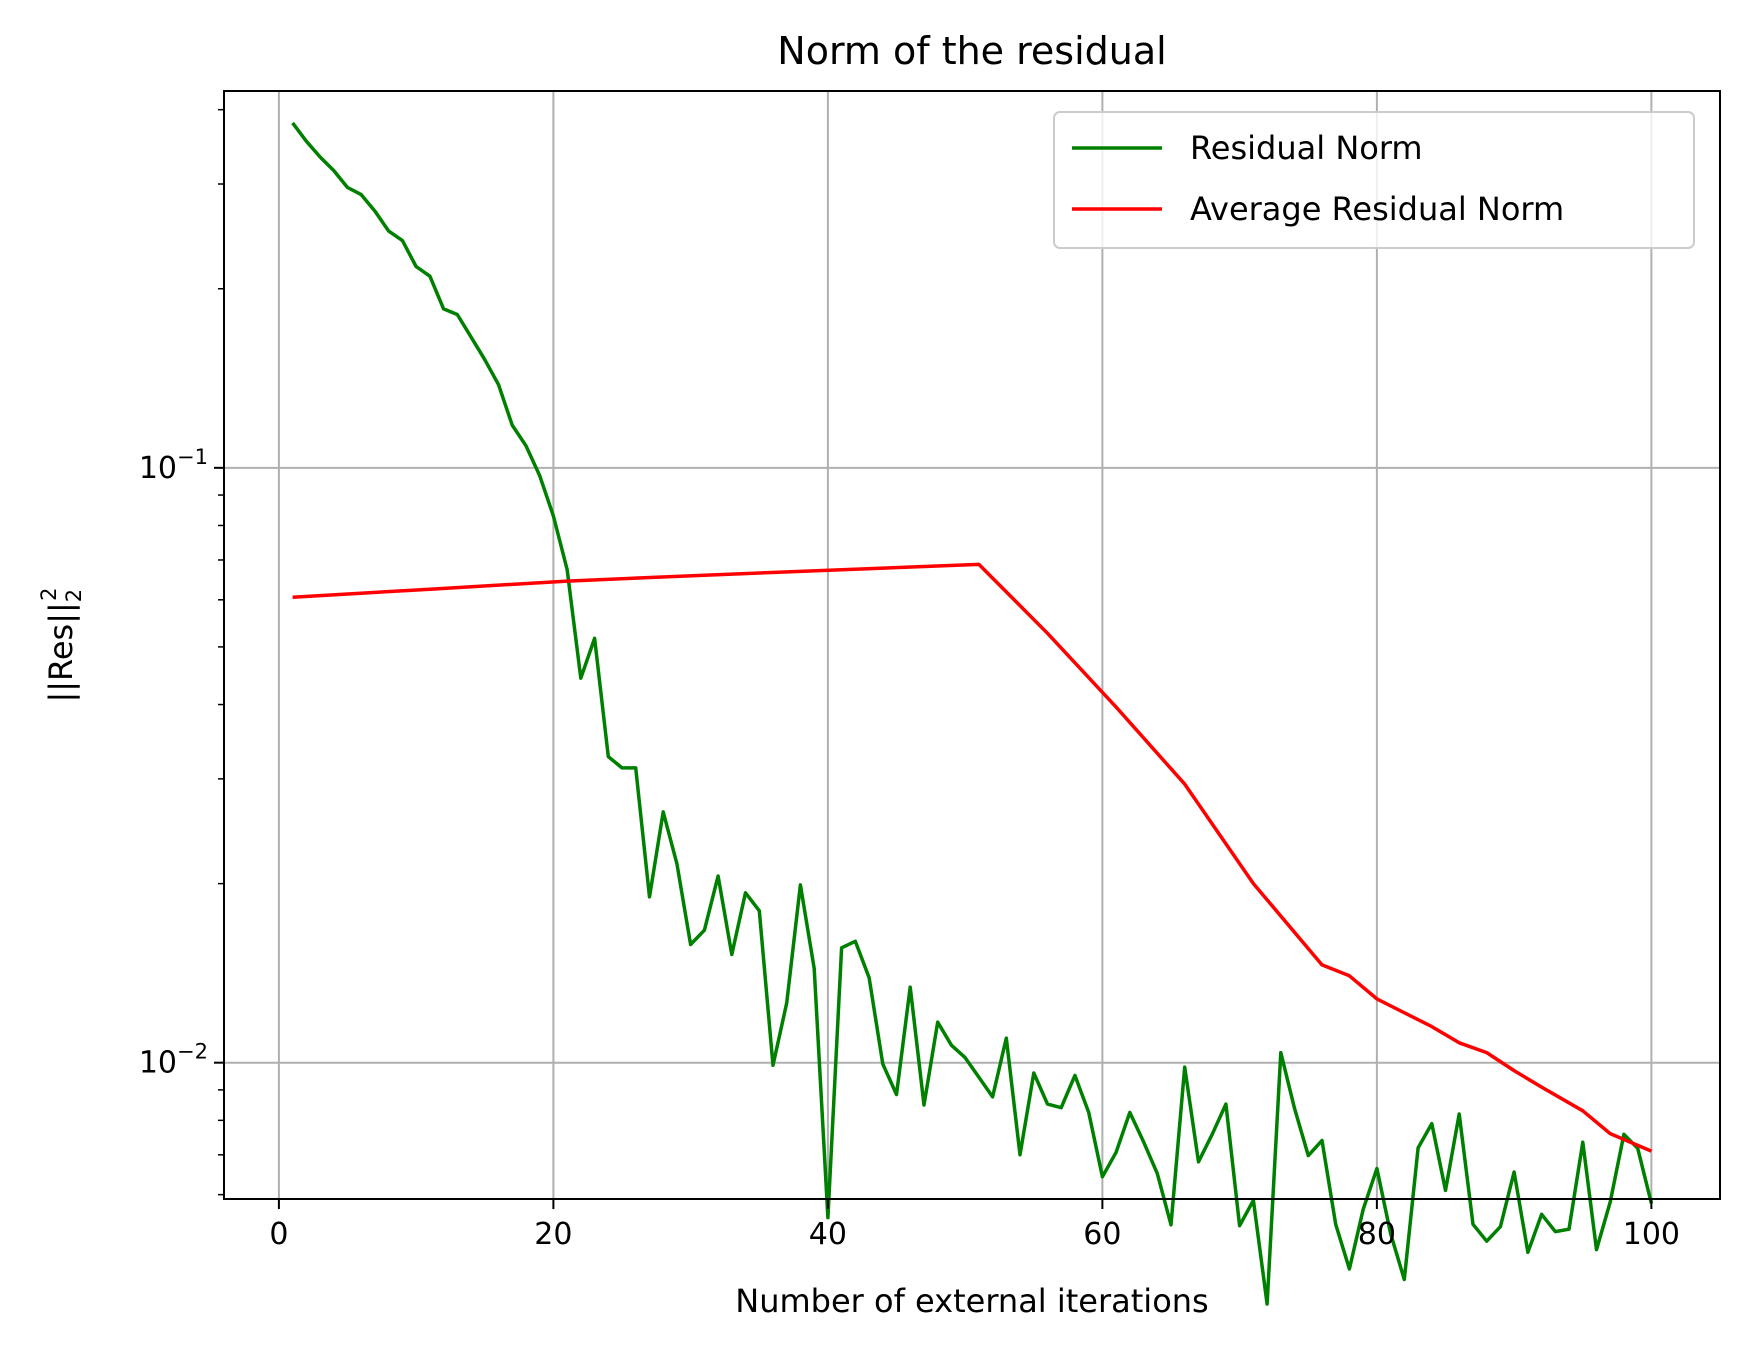  What do you see at coordinates (828, 1234) in the screenshot?
I see `x-tick-label: 40` at bounding box center [828, 1234].